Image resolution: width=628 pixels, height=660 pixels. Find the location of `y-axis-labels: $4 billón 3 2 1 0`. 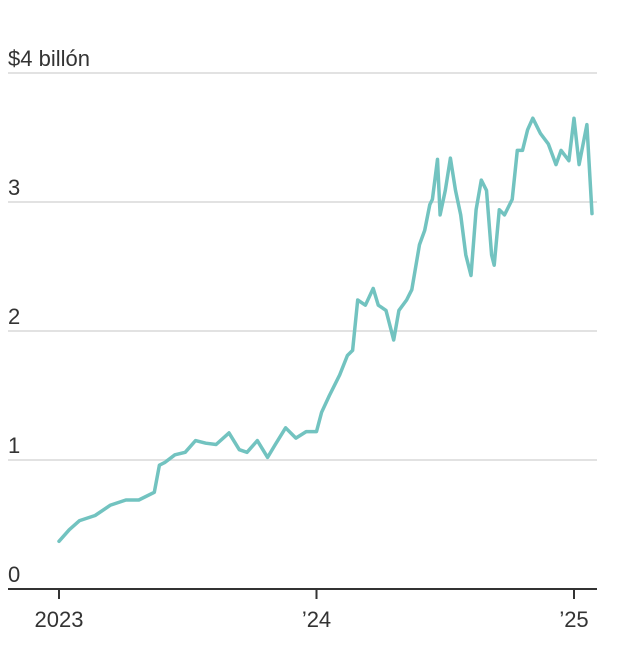

y-axis-labels: $4 billón 3 2 1 0 is located at coordinates (49, 316).